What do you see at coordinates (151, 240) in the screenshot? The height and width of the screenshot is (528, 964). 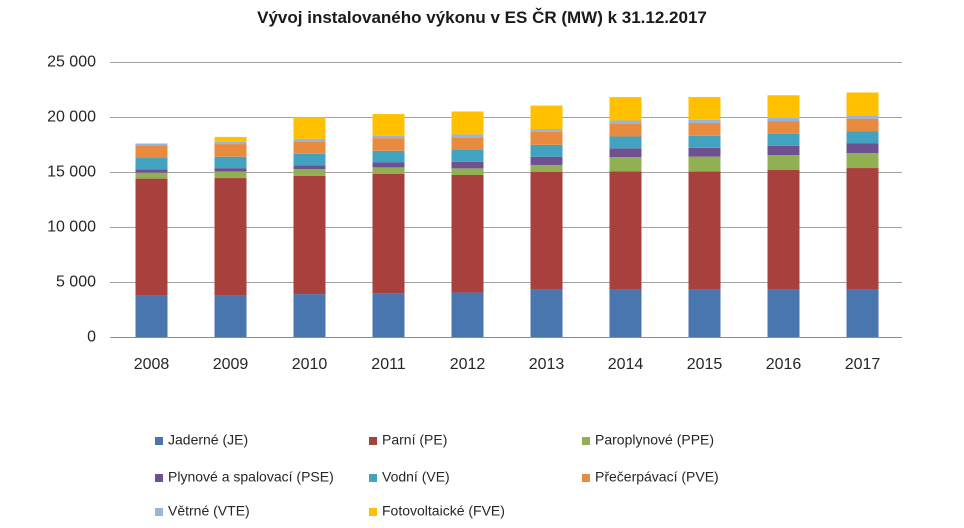 I see `bar-stack-2008` at bounding box center [151, 240].